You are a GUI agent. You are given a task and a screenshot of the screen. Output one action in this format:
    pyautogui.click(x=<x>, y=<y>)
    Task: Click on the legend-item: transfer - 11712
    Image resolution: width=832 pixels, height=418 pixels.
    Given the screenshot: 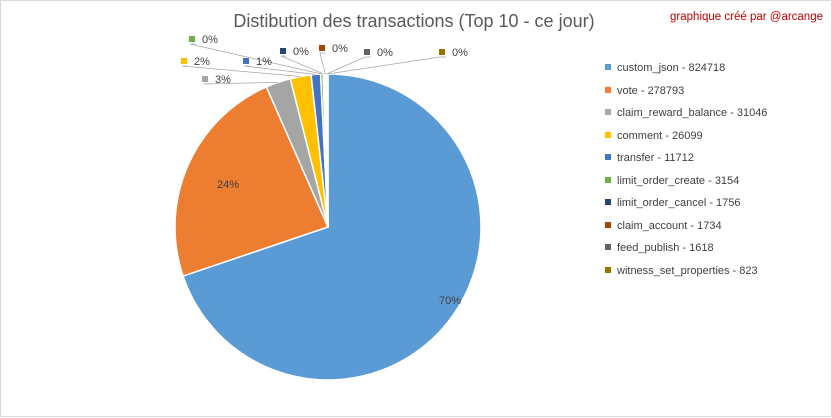 What is the action you would take?
    pyautogui.click(x=686, y=162)
    